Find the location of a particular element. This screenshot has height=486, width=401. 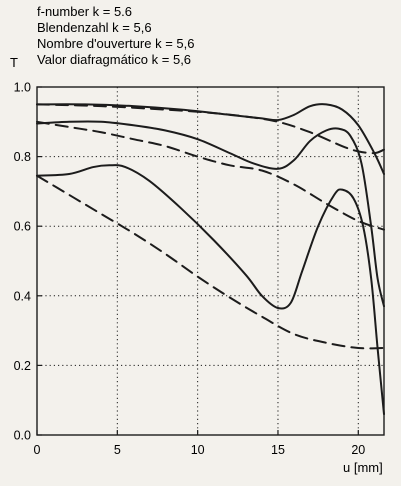

x-tick-label: 5 is located at coordinates (117, 450).